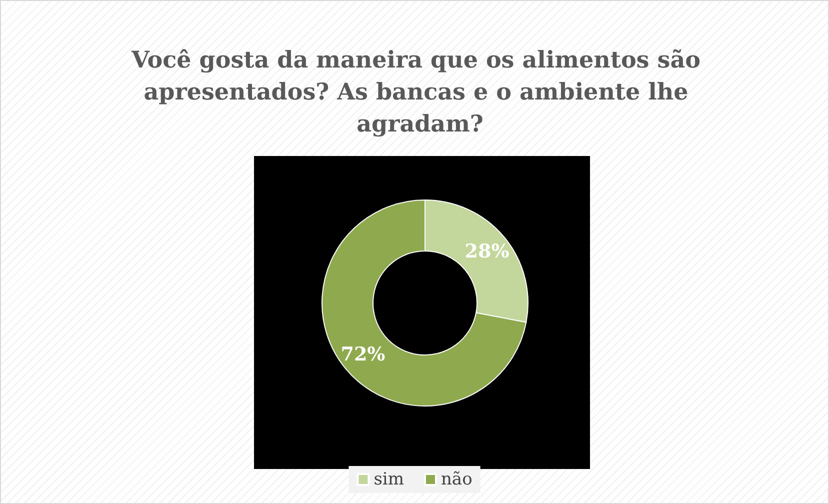 This screenshot has width=829, height=504. What do you see at coordinates (419, 92) in the screenshot?
I see `chart-title: Você gosta da maneira que os alimentos são apresentados? As bancas e o ambiente lhe agradam?` at bounding box center [419, 92].